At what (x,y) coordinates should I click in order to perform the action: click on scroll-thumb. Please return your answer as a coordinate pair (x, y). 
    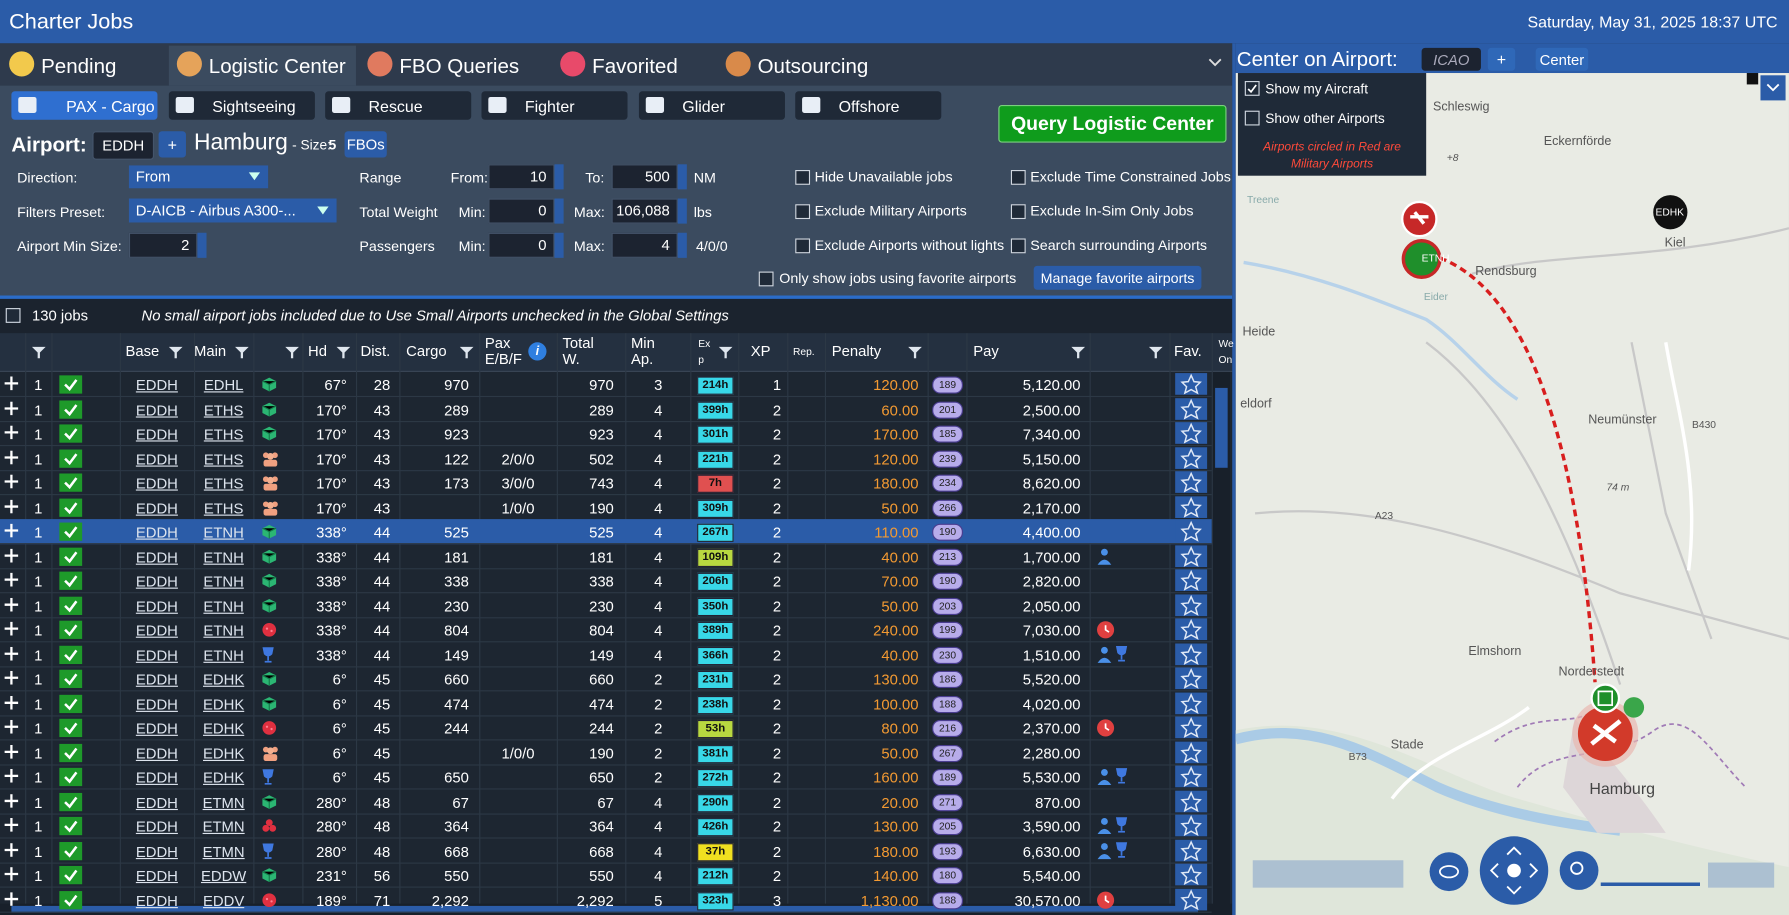
    Looking at the image, I should click on (1221, 427).